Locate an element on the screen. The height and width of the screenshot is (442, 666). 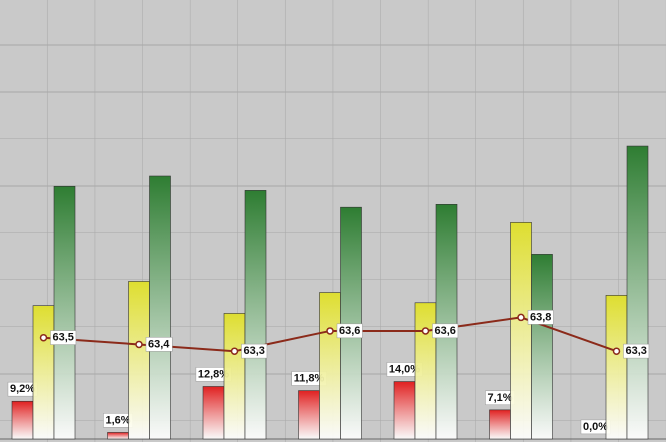
data-label: 63,4 is located at coordinates (159, 344).